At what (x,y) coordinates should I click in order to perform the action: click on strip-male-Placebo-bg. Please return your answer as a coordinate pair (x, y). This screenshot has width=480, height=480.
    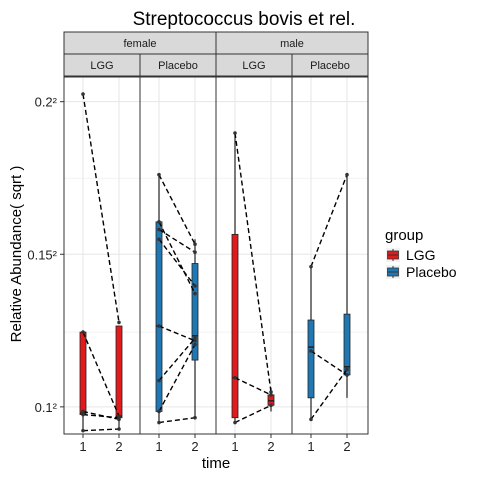
    Looking at the image, I should click on (330, 65).